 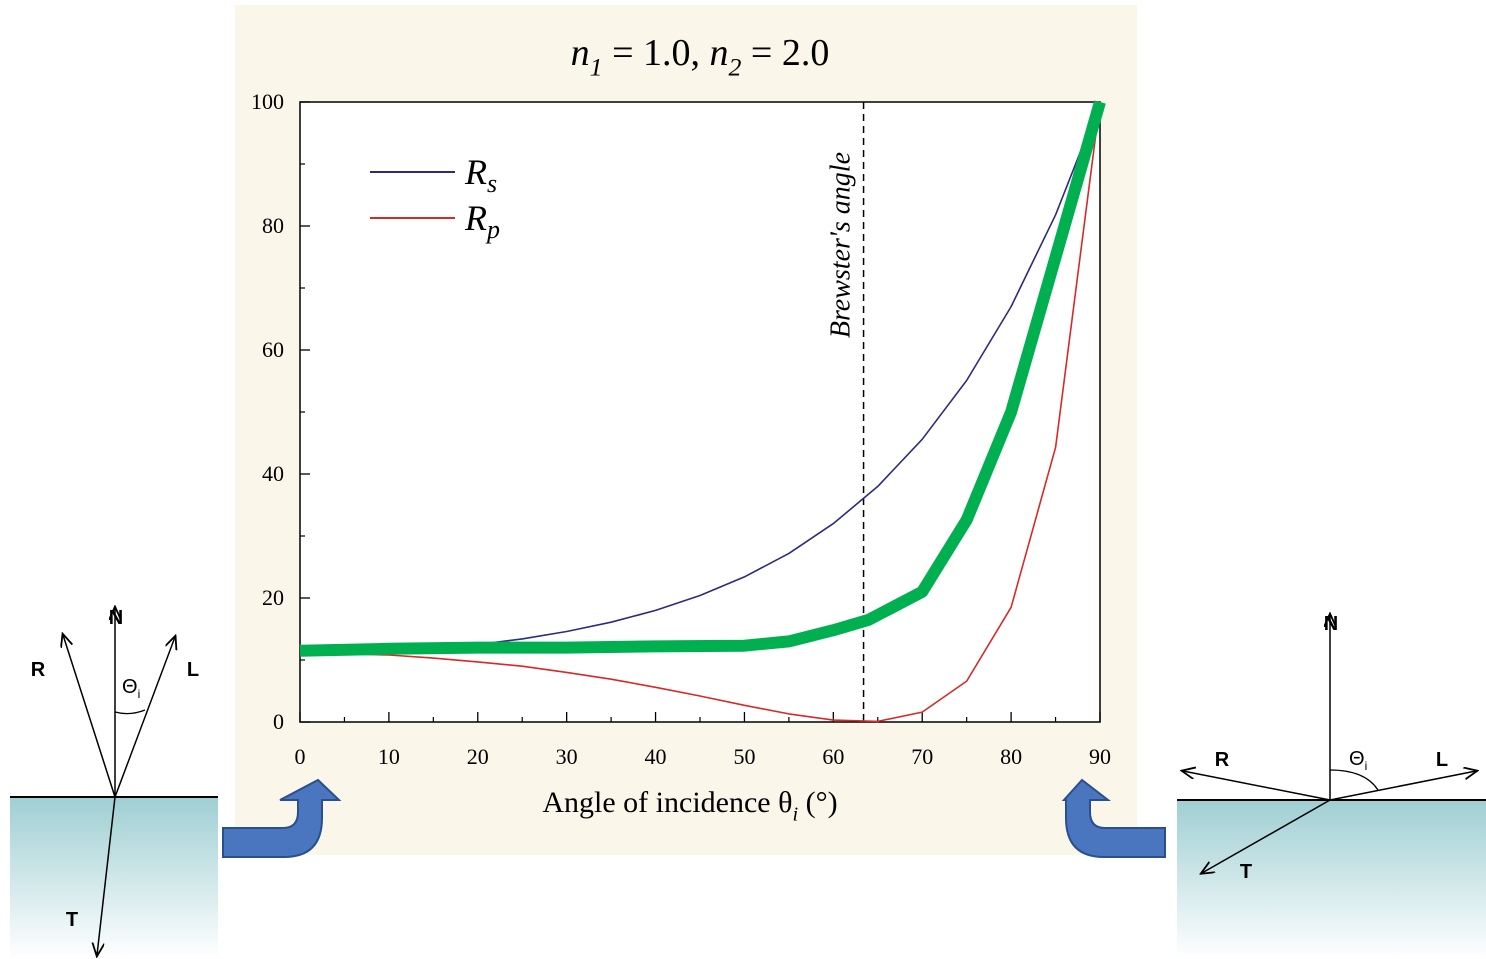 I want to click on y-tick-label: 80, so click(x=273, y=225).